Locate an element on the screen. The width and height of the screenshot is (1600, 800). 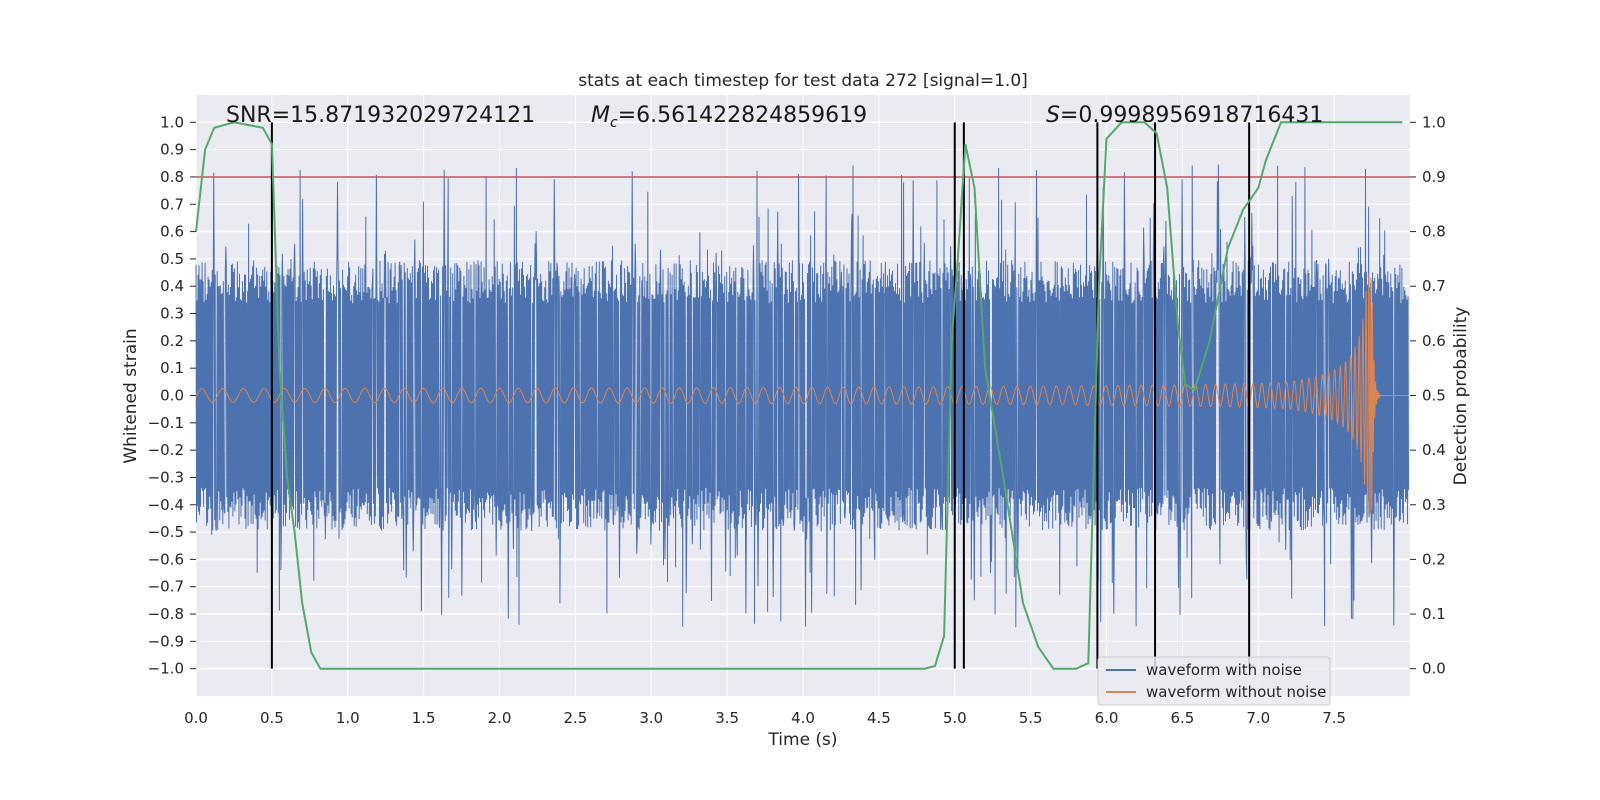
x-tick-label: 3.5 is located at coordinates (727, 718).